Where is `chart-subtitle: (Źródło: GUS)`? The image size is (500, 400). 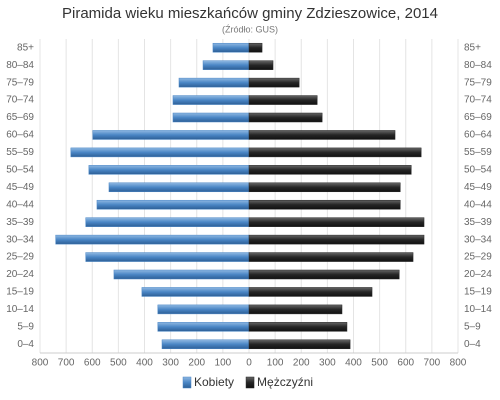
chart-subtitle: (Źródło: GUS) is located at coordinates (250, 29).